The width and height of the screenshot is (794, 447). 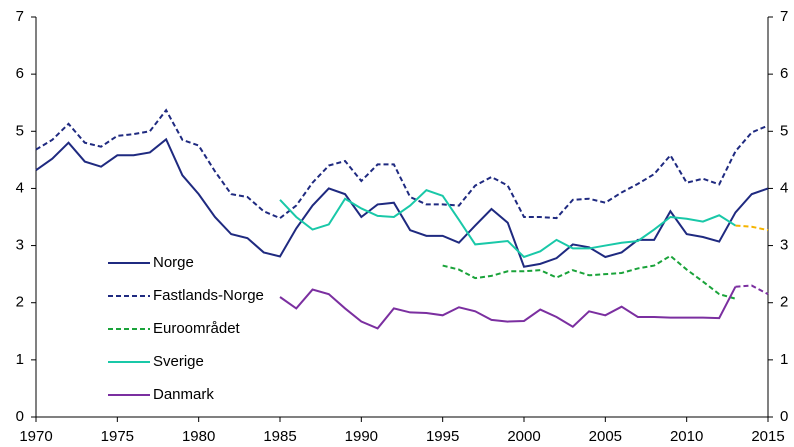 What do you see at coordinates (686, 436) in the screenshot?
I see `x-tick-label: 2010` at bounding box center [686, 436].